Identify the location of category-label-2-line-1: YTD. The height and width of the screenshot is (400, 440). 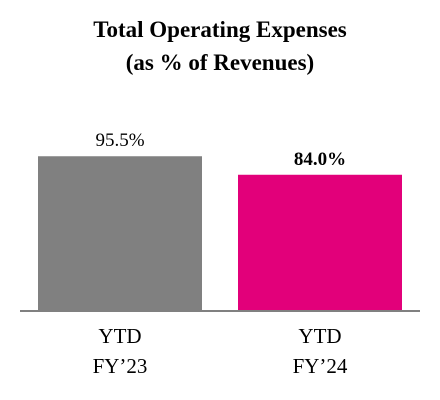
(319, 336).